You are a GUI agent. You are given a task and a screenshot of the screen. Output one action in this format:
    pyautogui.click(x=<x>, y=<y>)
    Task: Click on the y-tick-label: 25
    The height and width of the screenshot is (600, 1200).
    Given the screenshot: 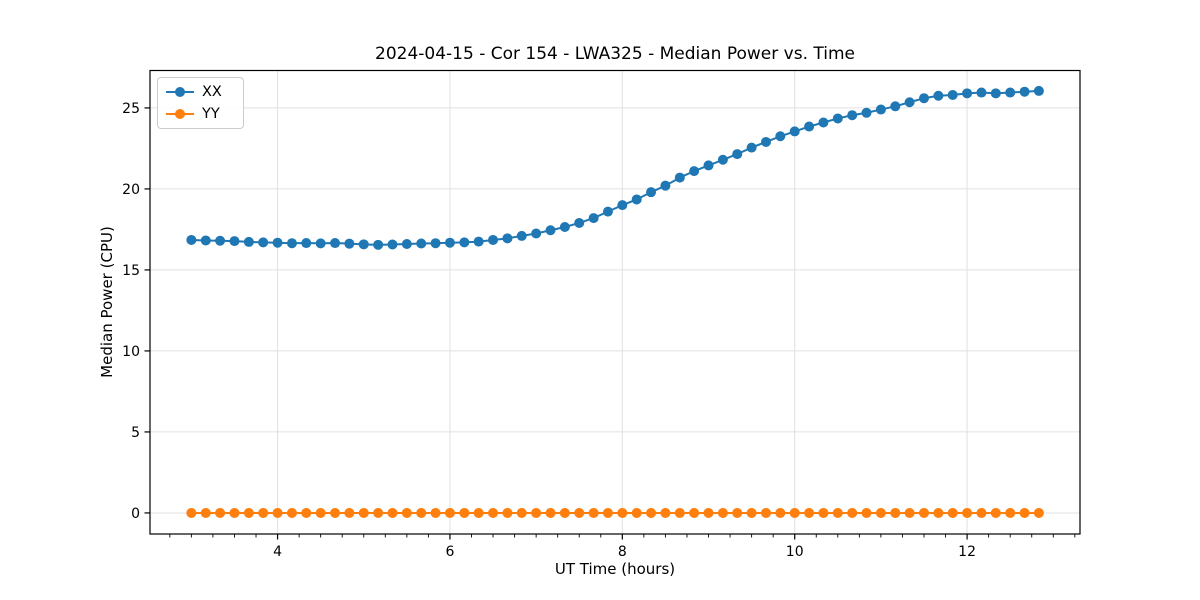 What is the action you would take?
    pyautogui.click(x=131, y=109)
    